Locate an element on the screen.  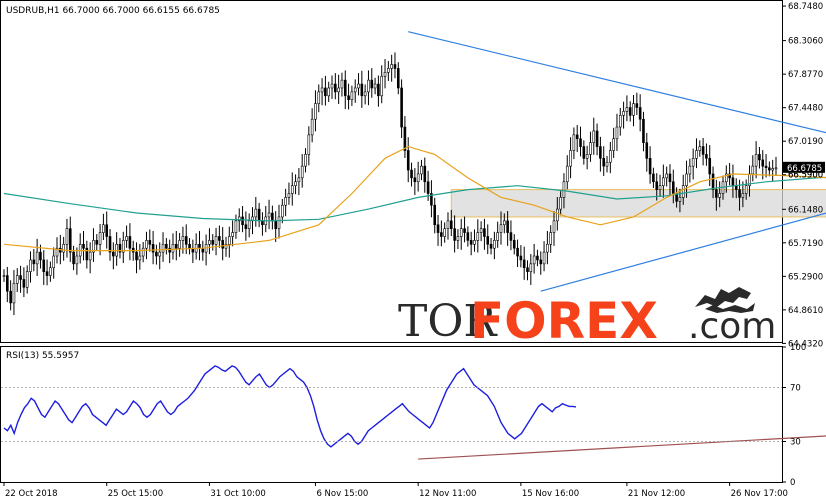
watermark-forex: FOREX is located at coordinates (564, 321).